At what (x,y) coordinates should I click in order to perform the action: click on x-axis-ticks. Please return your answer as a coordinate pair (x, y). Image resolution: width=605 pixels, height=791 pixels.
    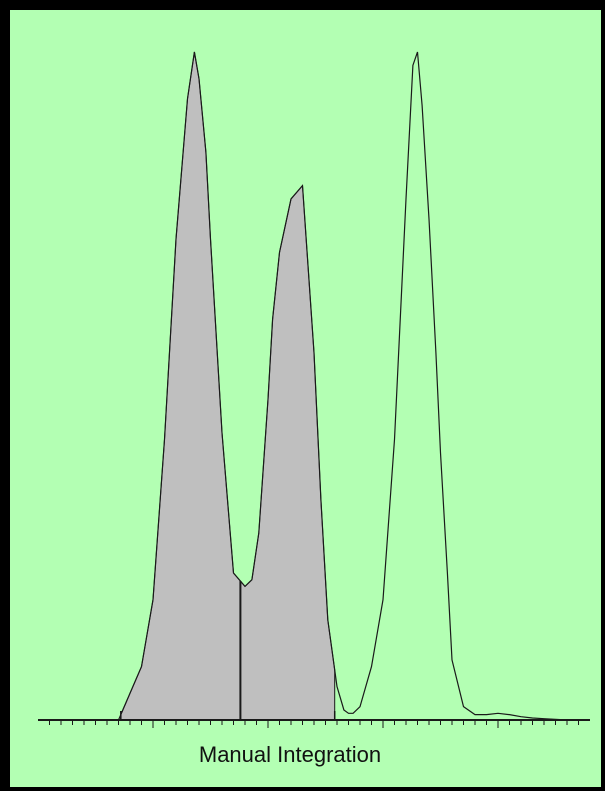
    Looking at the image, I should click on (314, 724).